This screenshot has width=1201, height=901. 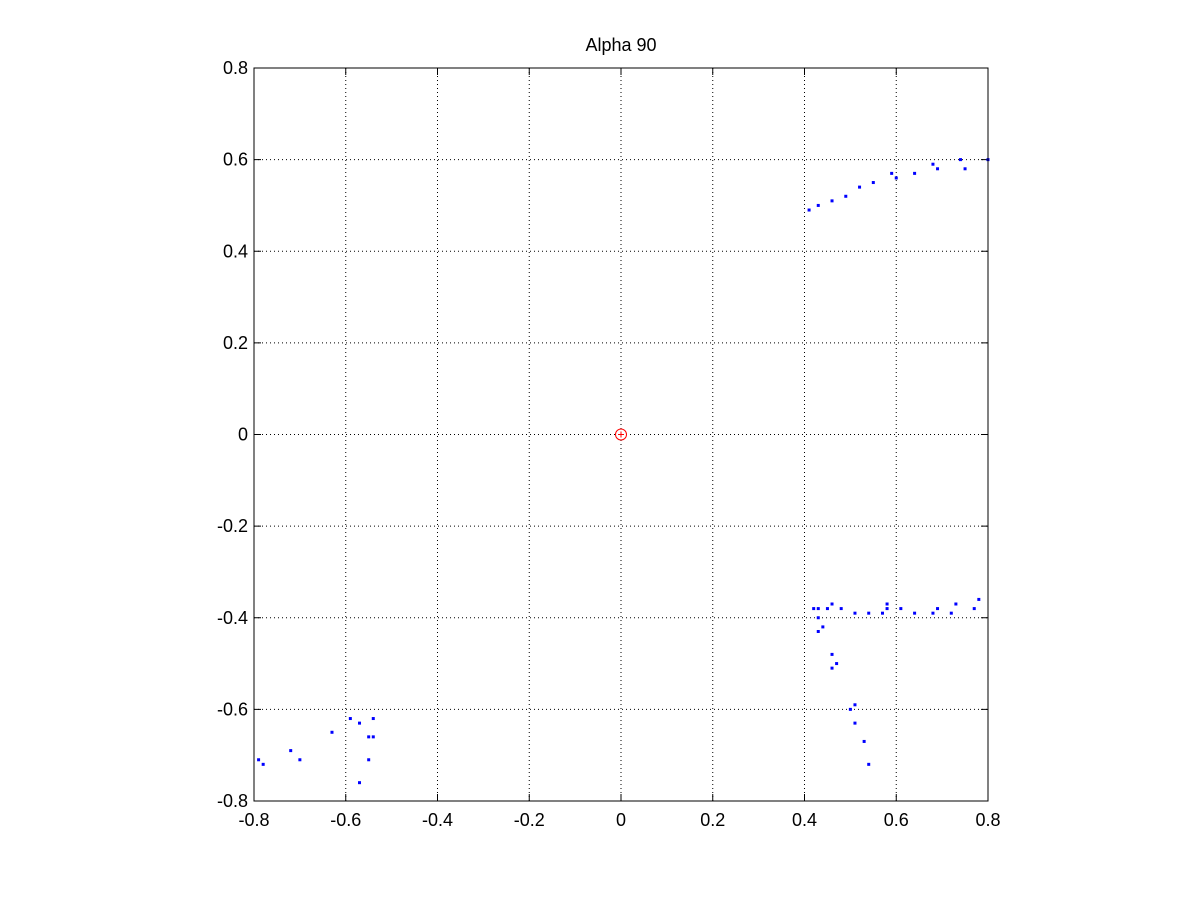 What do you see at coordinates (235, 251) in the screenshot?
I see `y-tick-label: 0.4` at bounding box center [235, 251].